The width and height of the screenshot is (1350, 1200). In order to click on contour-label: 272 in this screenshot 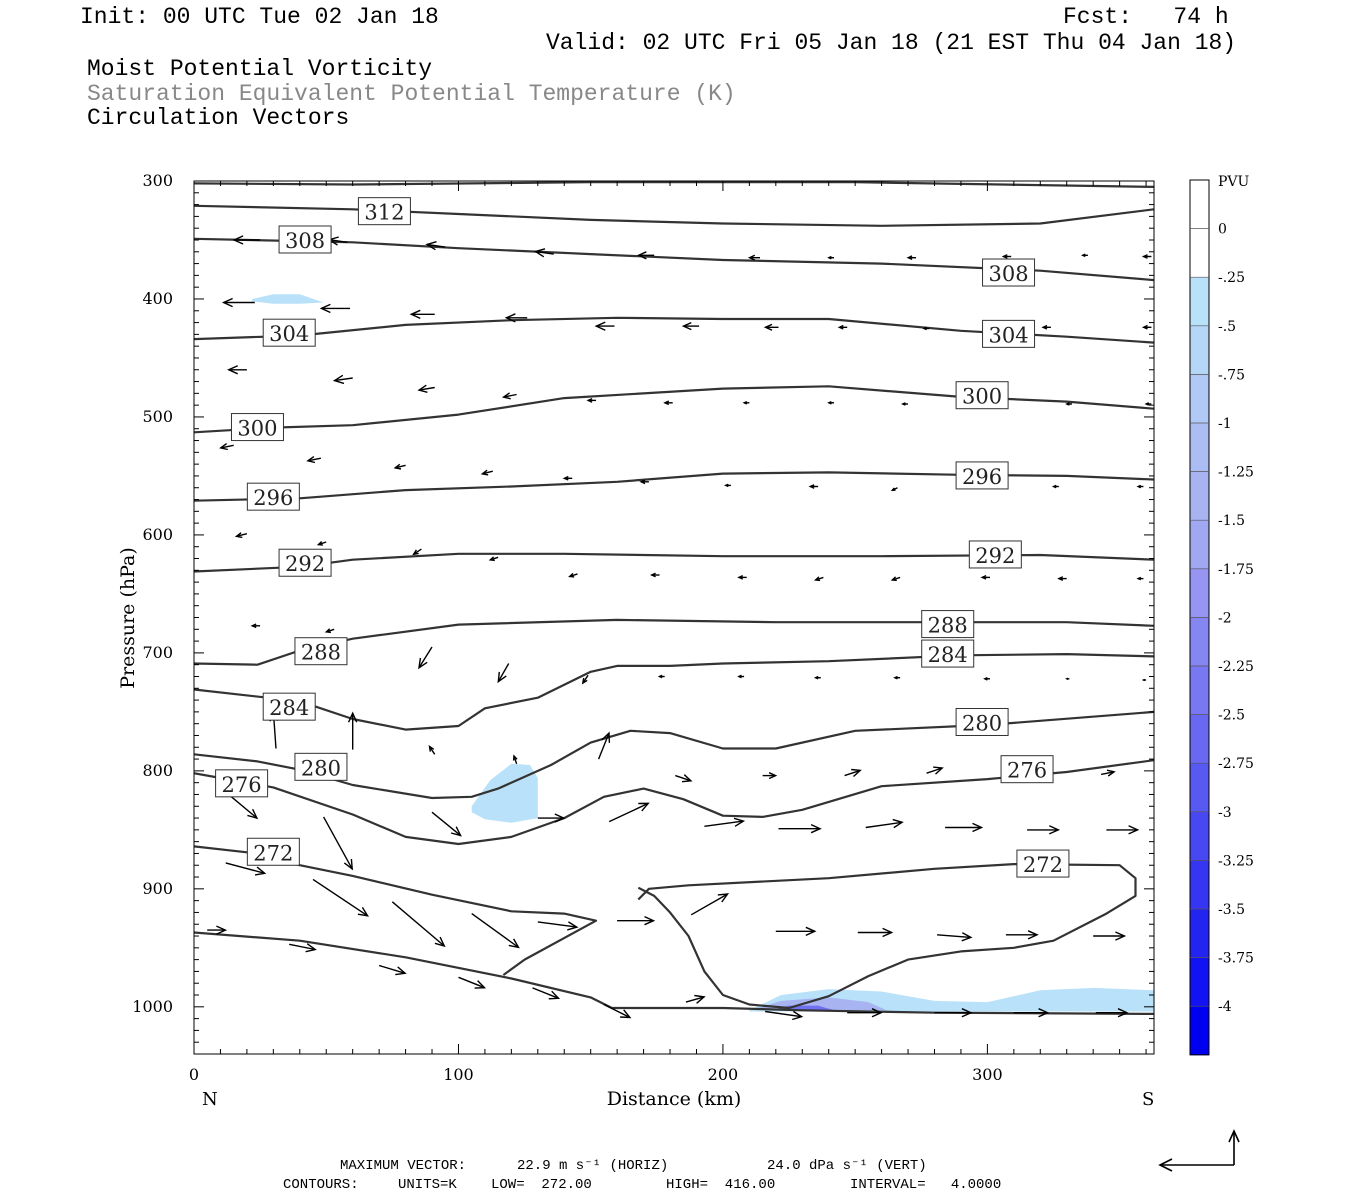, I will do `click(273, 853)`.